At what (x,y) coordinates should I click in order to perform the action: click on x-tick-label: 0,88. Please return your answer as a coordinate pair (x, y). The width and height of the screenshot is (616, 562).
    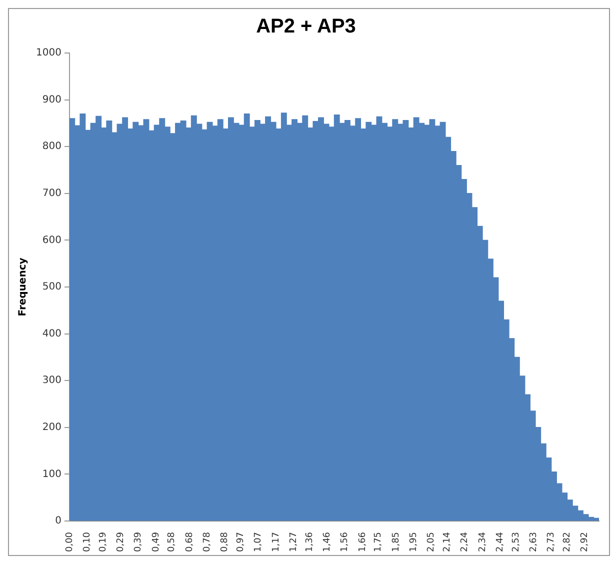
    Looking at the image, I should click on (225, 542).